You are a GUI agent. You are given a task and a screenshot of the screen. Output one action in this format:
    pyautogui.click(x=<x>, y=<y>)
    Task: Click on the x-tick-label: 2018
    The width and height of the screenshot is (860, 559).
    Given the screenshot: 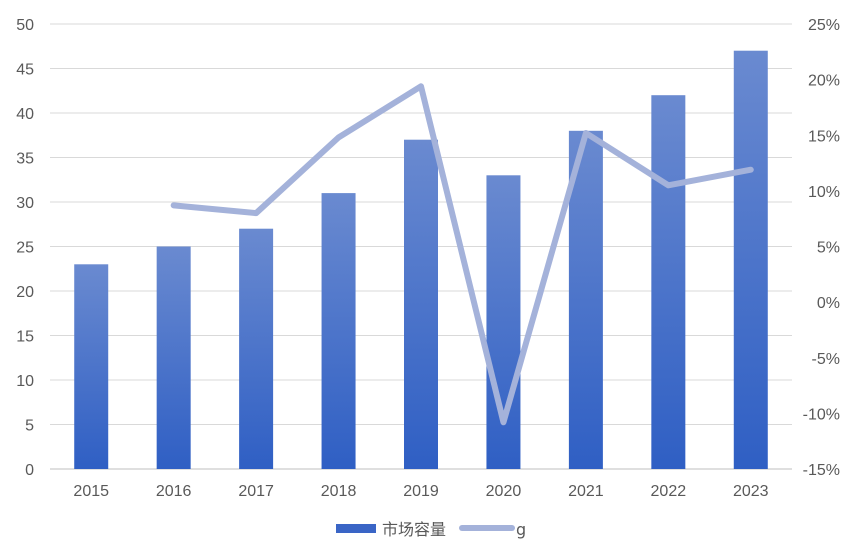 What is the action you would take?
    pyautogui.click(x=339, y=491)
    